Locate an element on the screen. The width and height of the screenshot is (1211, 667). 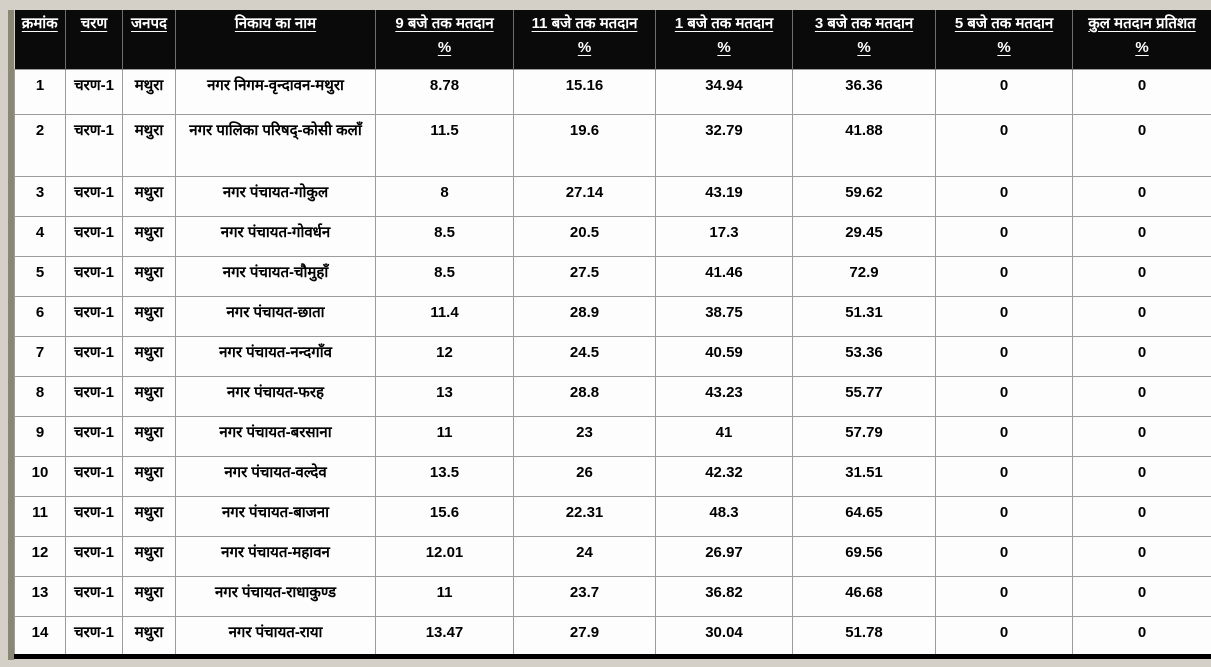
cell-r5-c5: 8.5 is located at coordinates (444, 276).